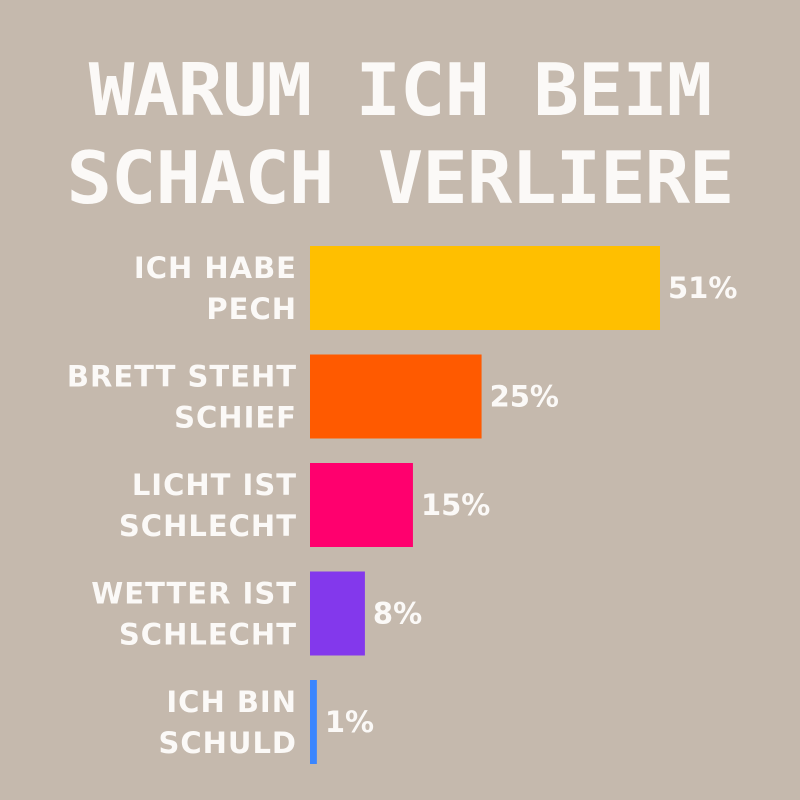 This screenshot has width=800, height=800. Describe the element at coordinates (208, 526) in the screenshot. I see `category-label-2-line-1: SCHLECHT` at that location.